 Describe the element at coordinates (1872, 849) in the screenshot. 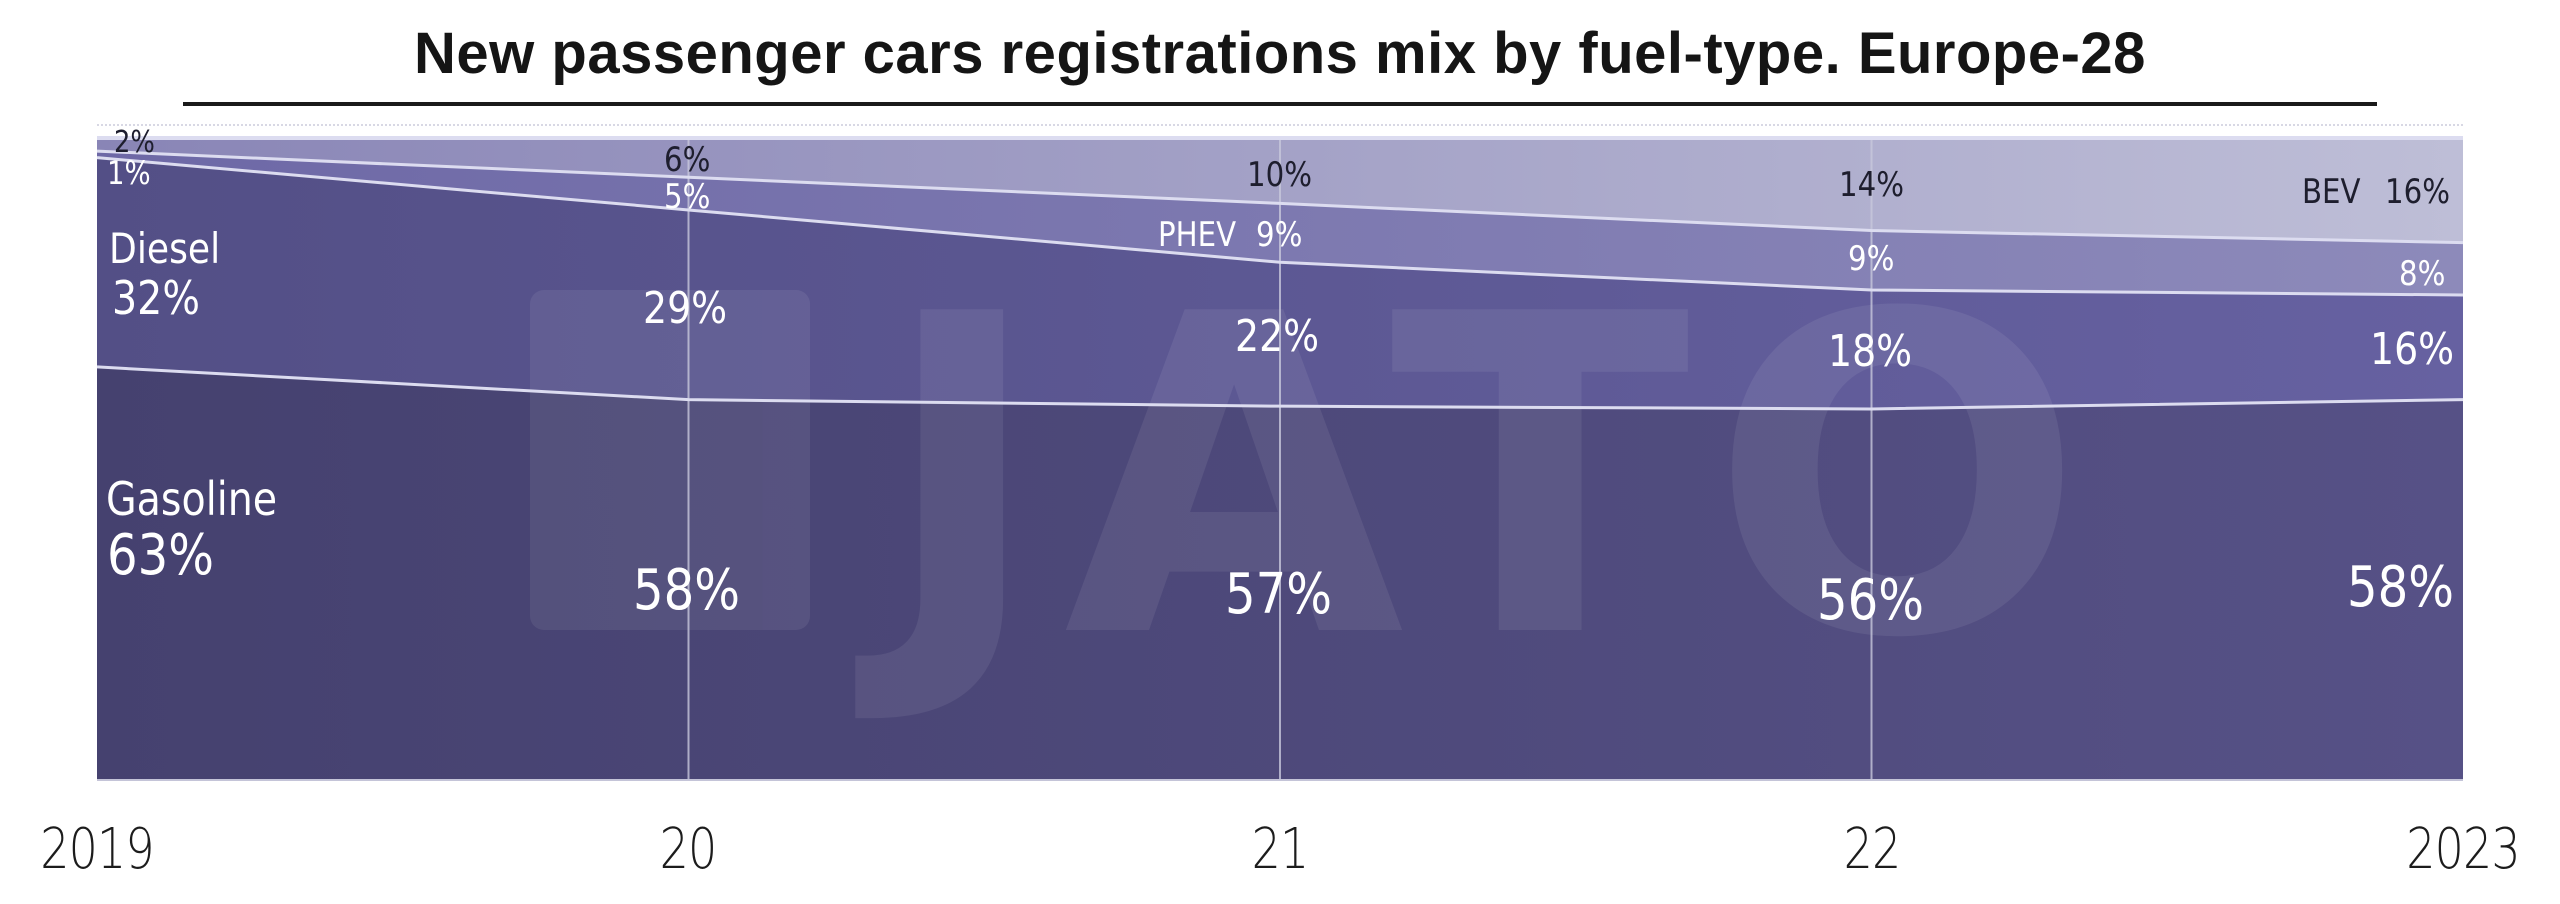

I see `x-axis-label-2022: 22` at that location.